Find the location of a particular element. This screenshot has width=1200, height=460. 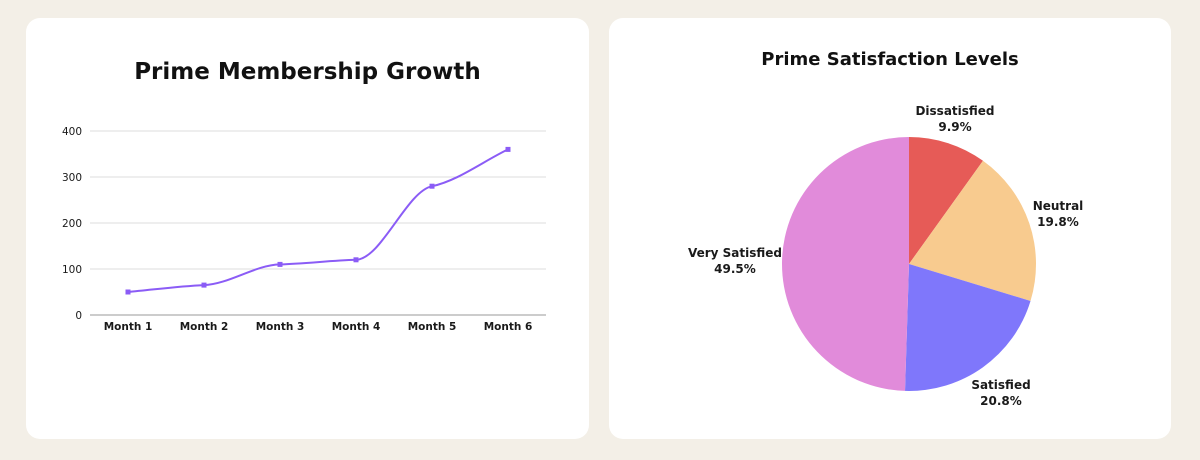

pie-slice-label: Very Satisfied is located at coordinates (735, 253).